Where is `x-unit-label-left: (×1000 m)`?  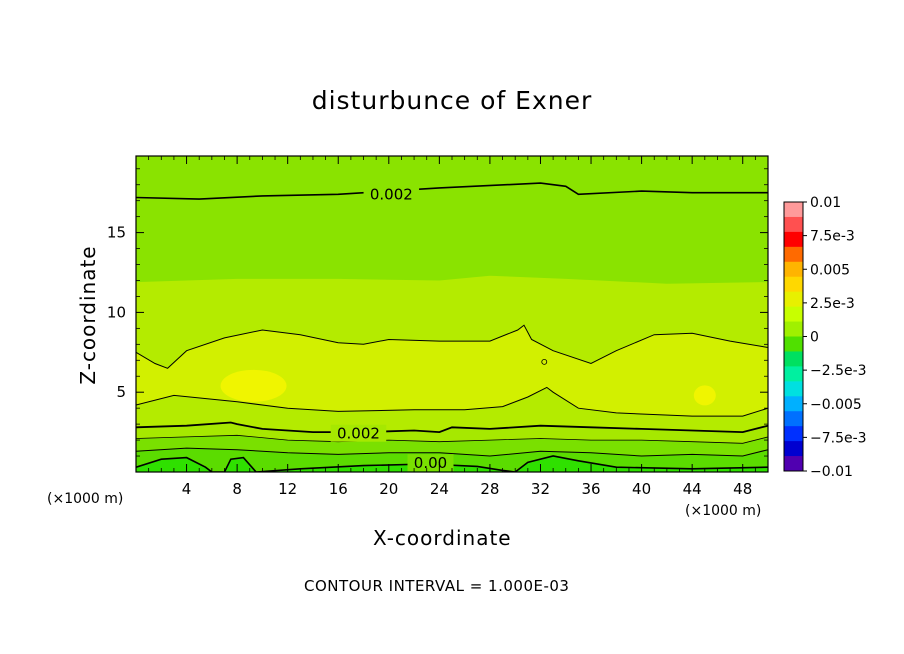 x-unit-label-left: (×1000 m) is located at coordinates (85, 499).